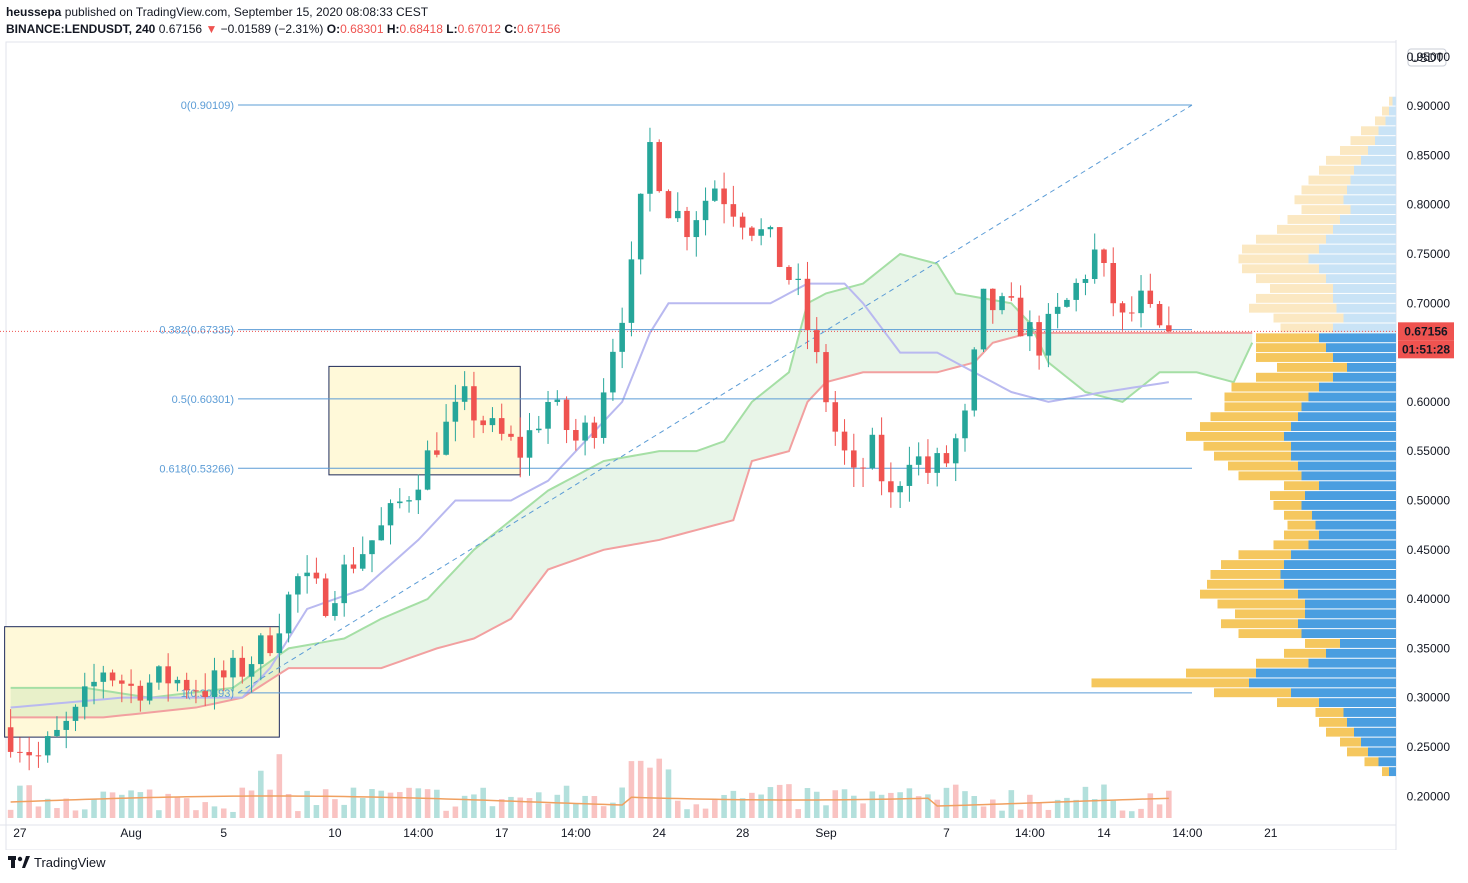  I want to click on time-tick-label: 5, so click(223, 833).